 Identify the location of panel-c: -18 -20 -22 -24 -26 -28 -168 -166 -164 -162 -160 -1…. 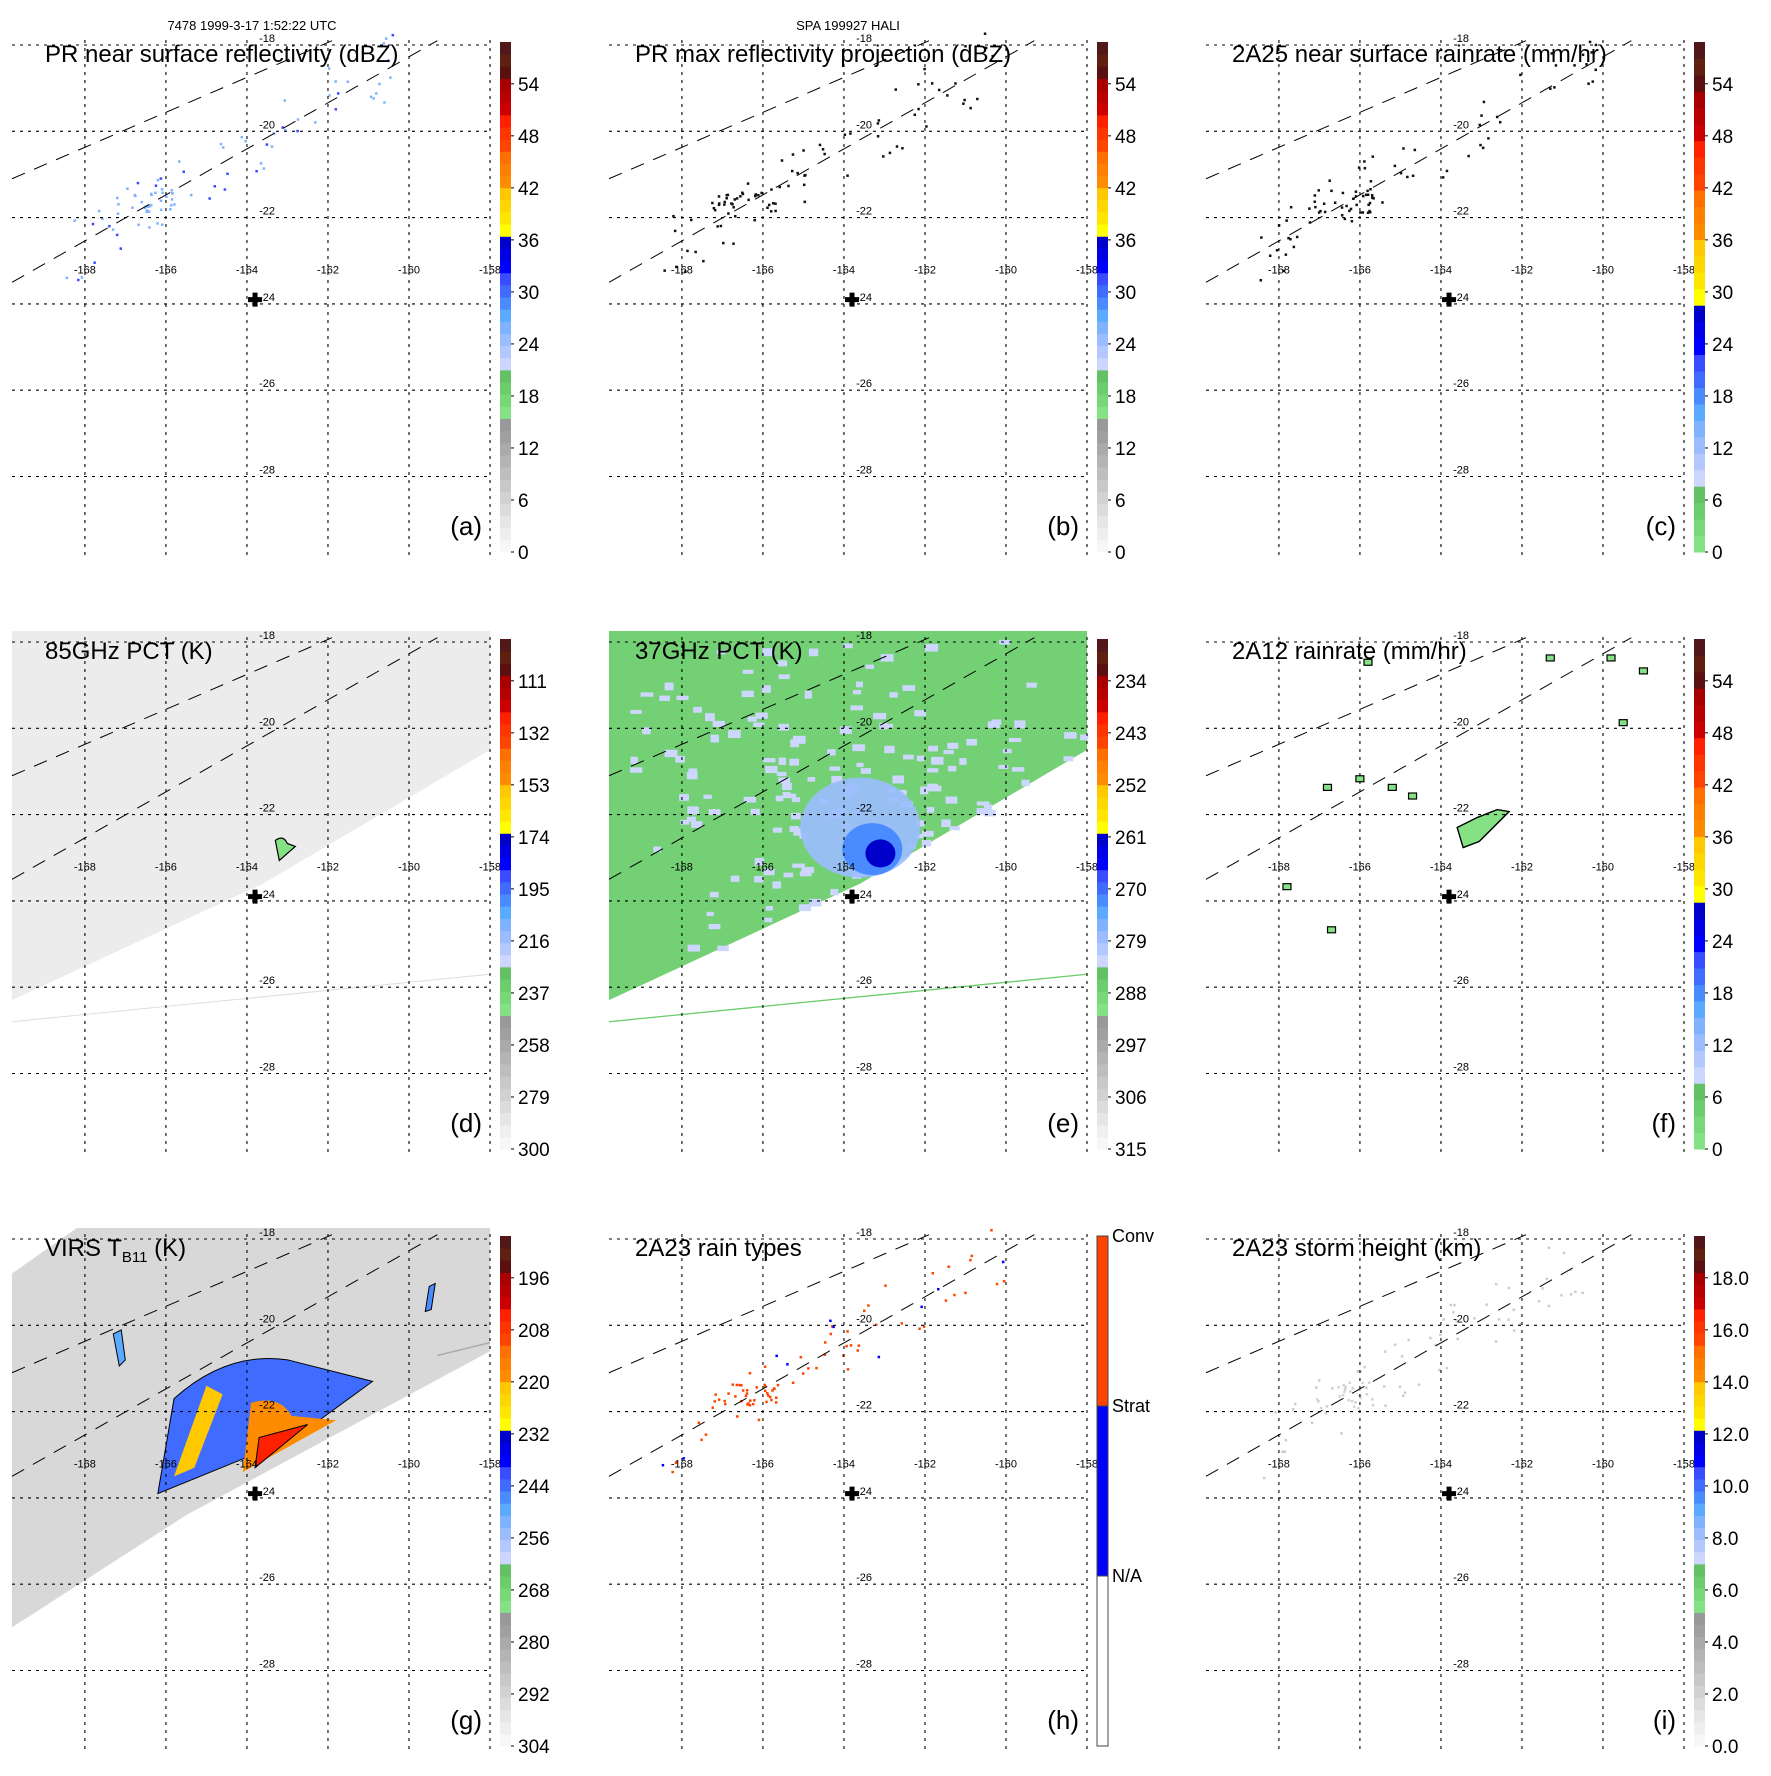
(1469, 298).